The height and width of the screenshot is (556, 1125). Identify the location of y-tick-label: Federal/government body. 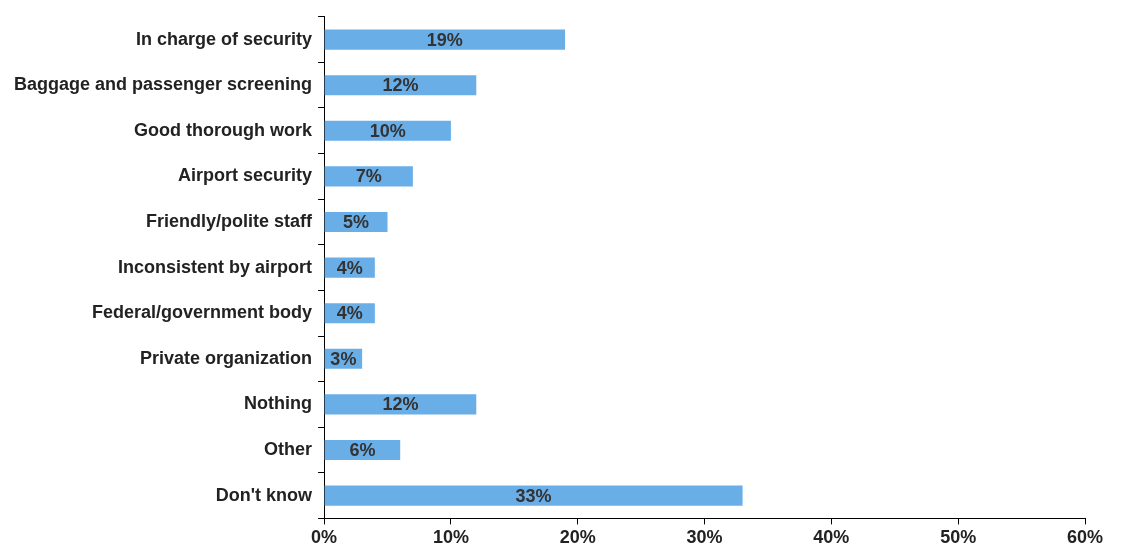
(202, 312).